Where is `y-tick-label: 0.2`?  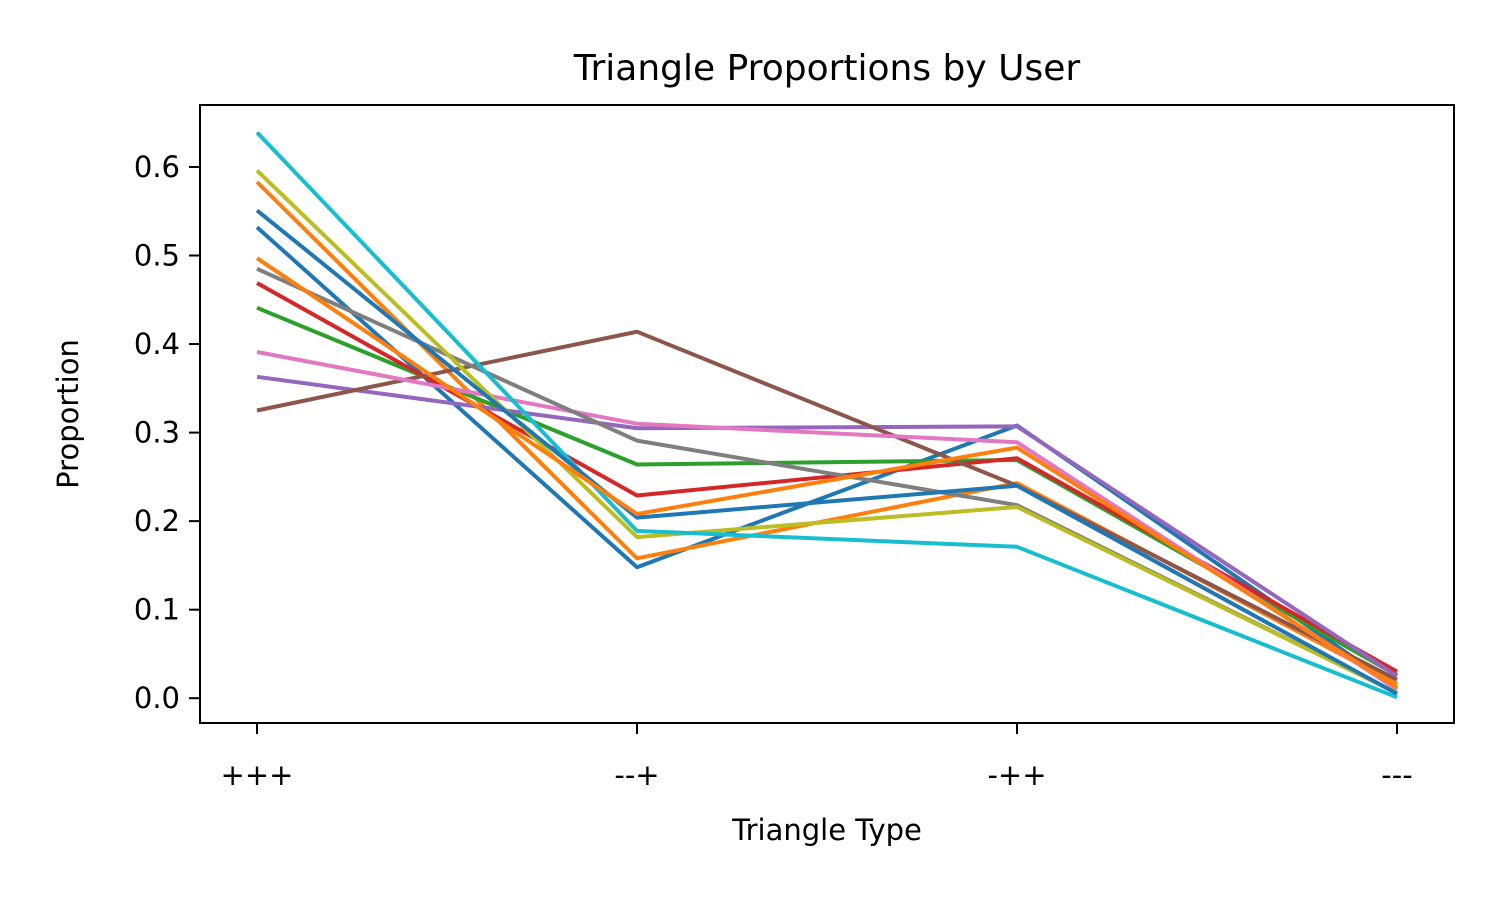 y-tick-label: 0.2 is located at coordinates (157, 521).